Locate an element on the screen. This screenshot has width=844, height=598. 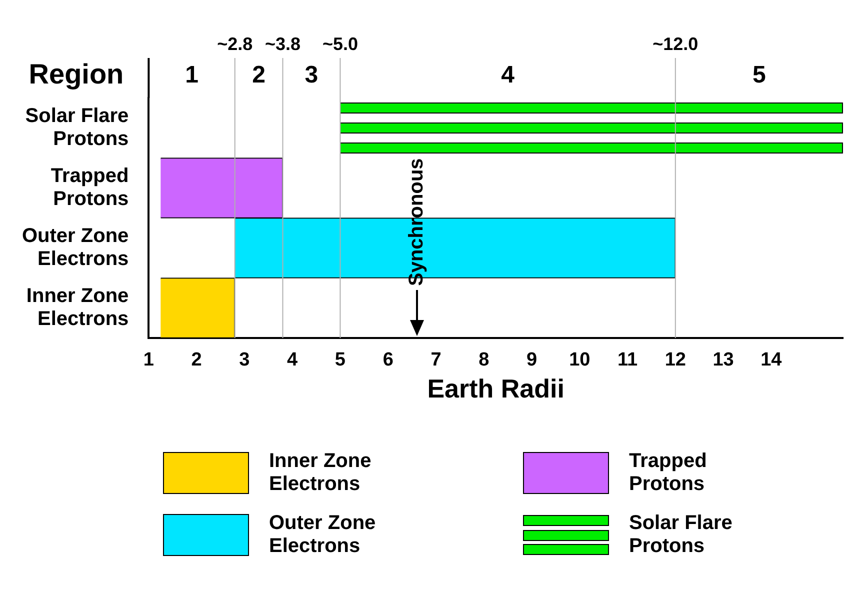
x-tick-label: 1 is located at coordinates (148, 360).